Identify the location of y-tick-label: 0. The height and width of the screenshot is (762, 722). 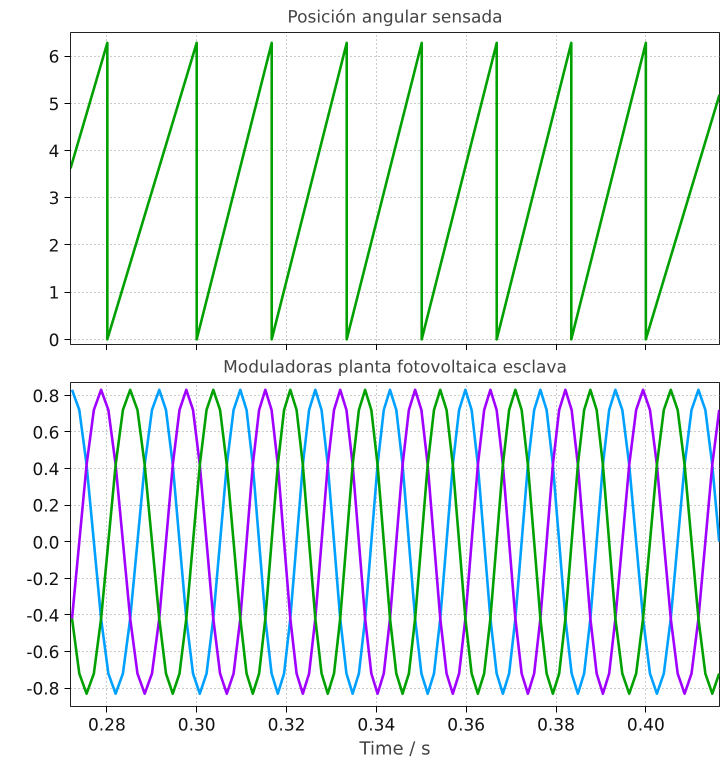
(54, 340).